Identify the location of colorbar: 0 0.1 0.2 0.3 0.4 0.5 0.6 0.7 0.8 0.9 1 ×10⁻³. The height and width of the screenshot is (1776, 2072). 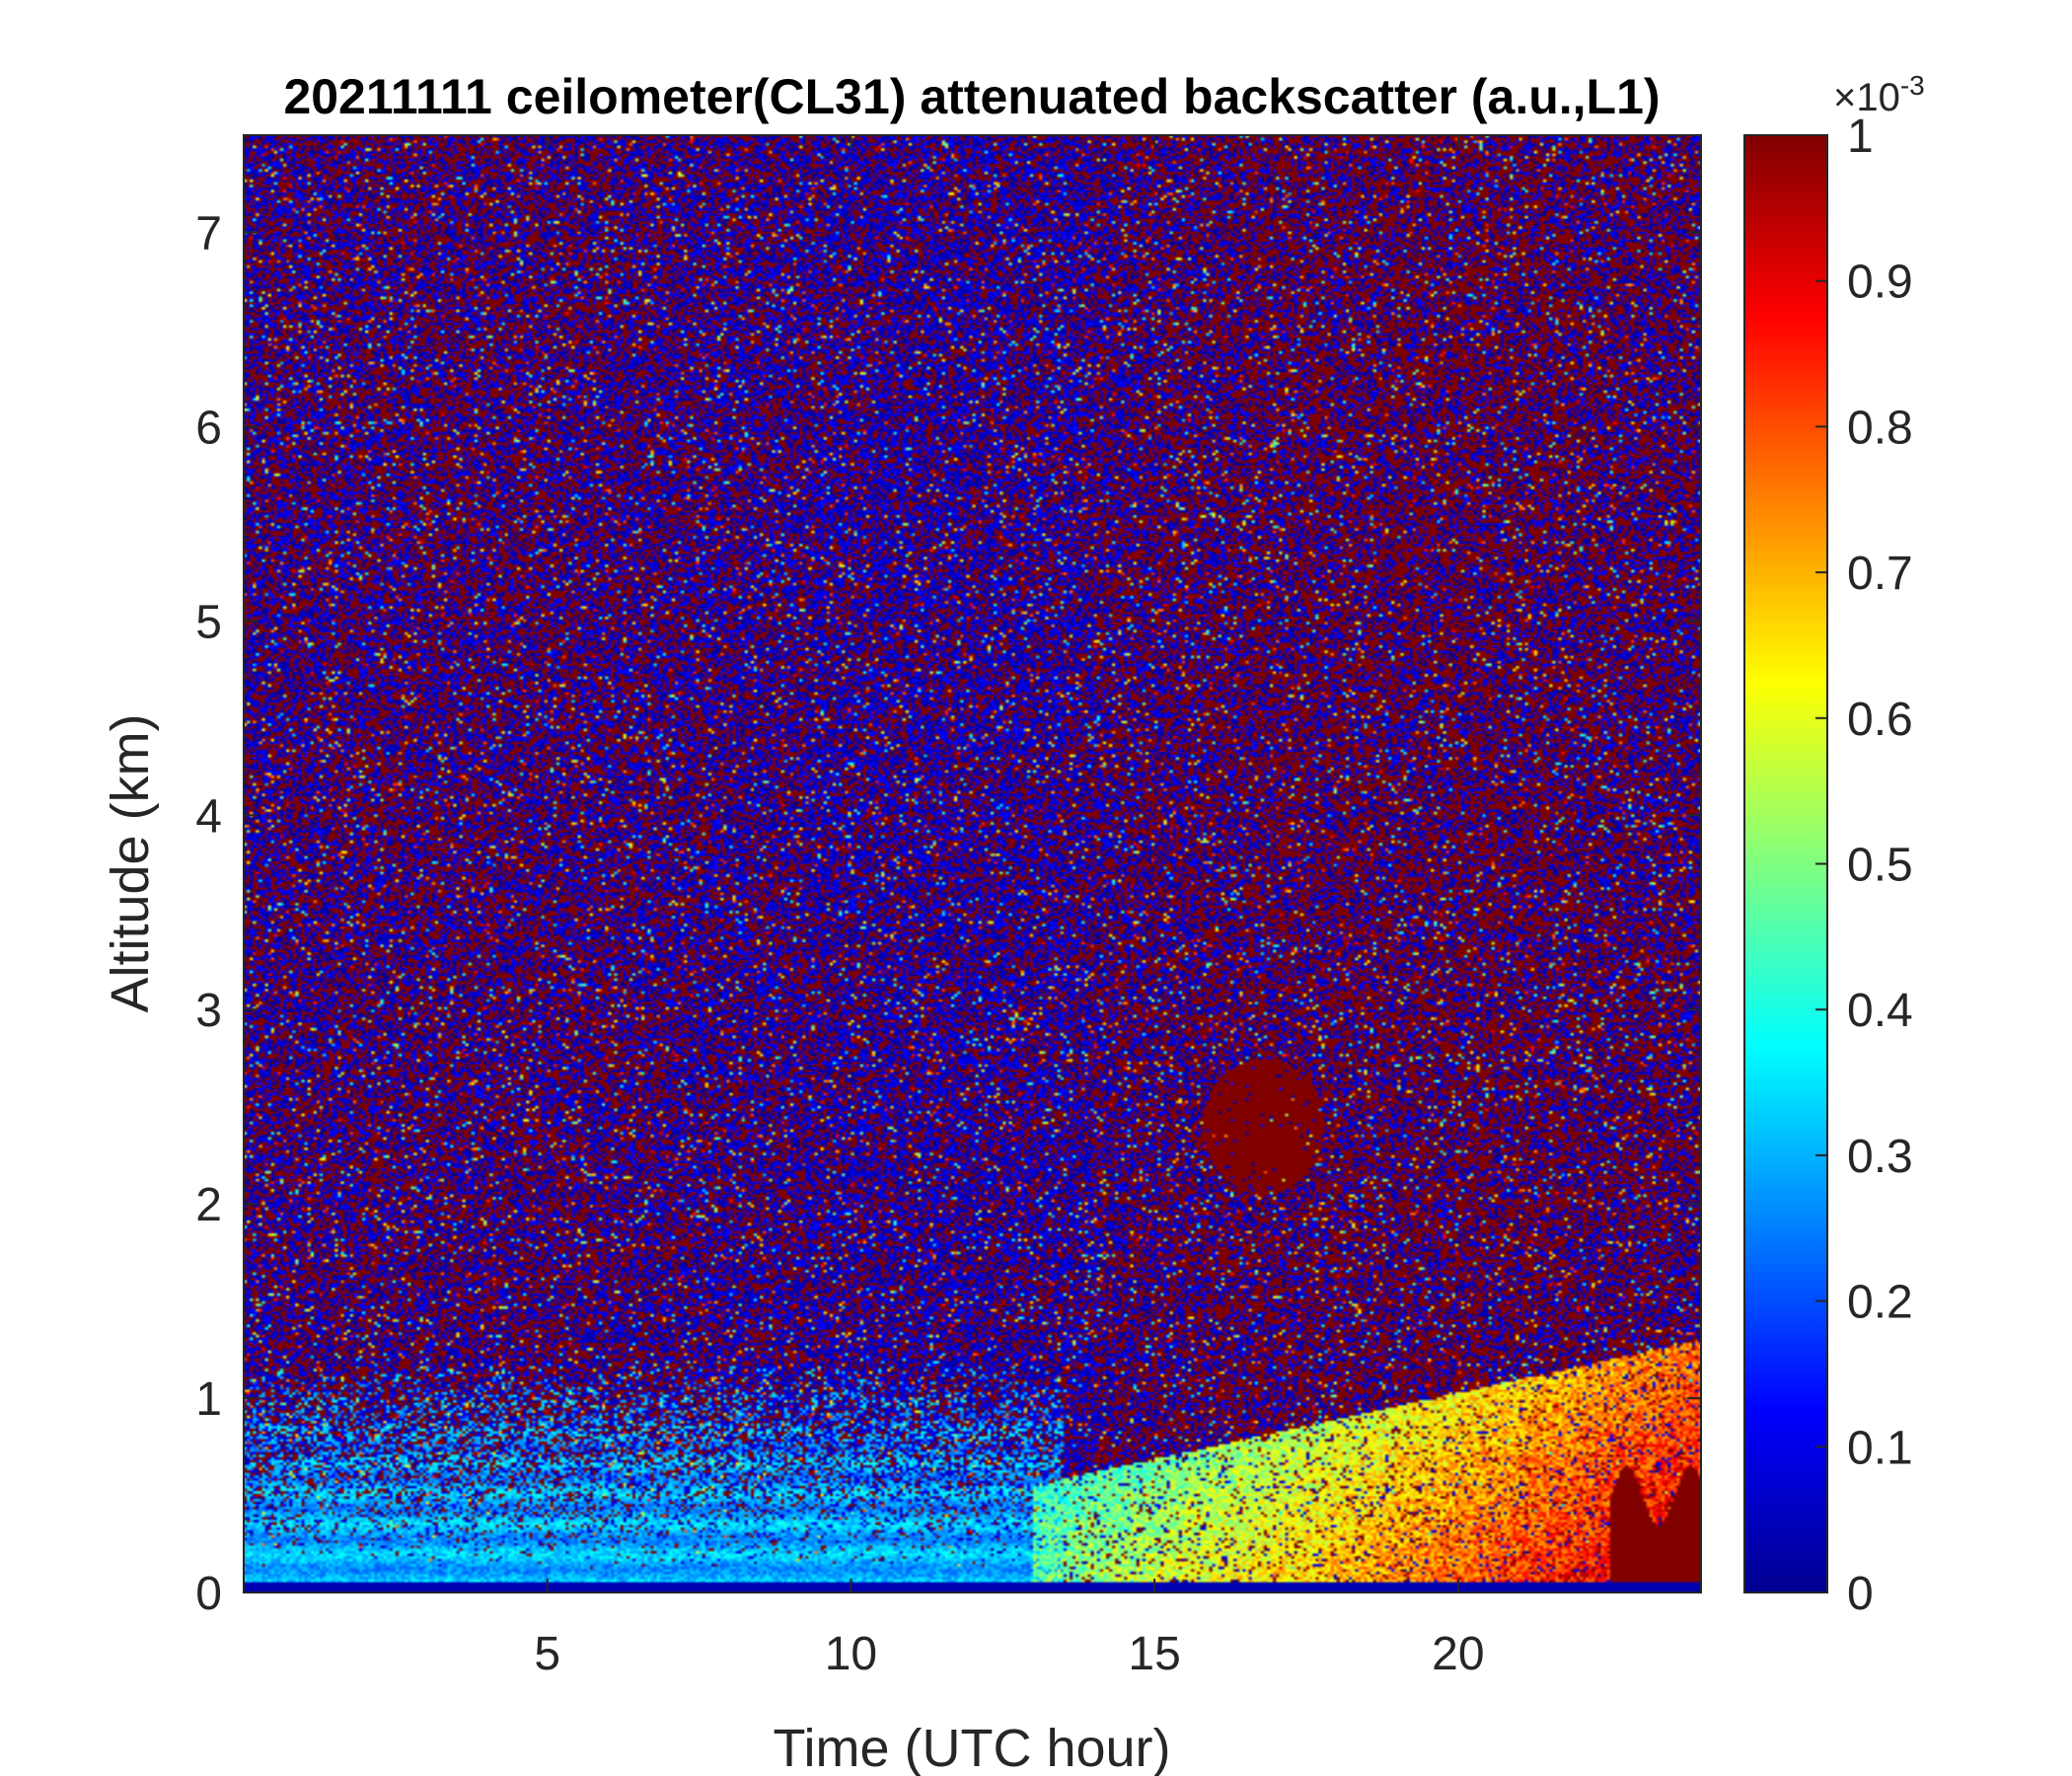
(1834, 845).